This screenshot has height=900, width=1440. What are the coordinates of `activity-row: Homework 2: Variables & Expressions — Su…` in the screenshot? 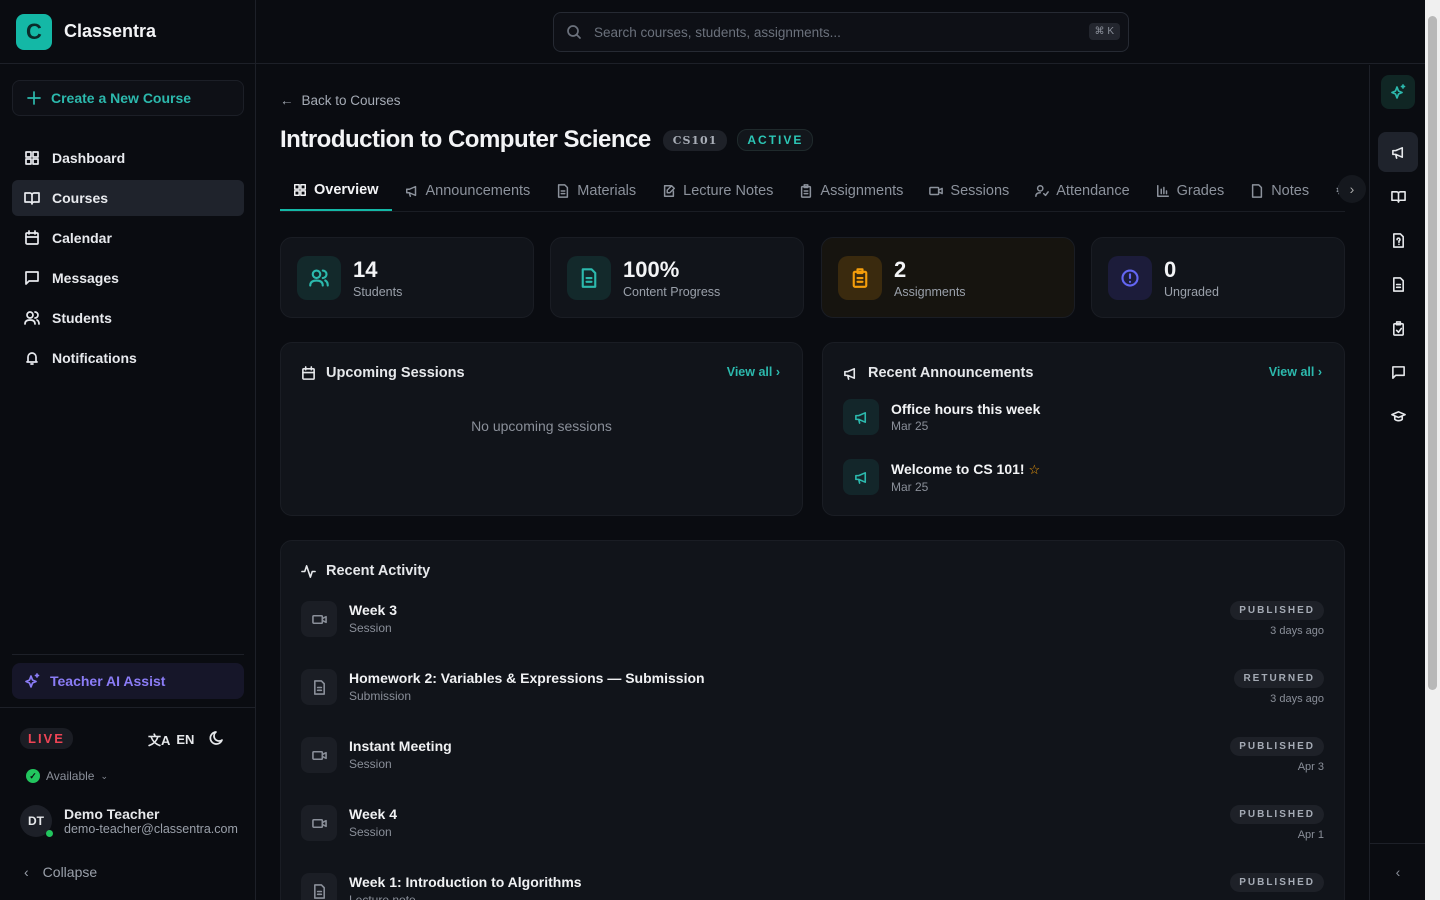 It's located at (812, 694).